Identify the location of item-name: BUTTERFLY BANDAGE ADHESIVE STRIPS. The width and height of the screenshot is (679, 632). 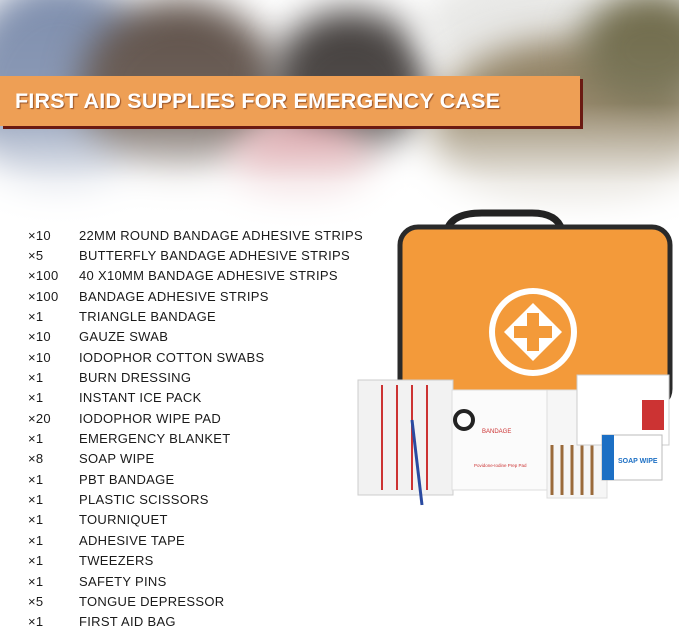
(214, 256).